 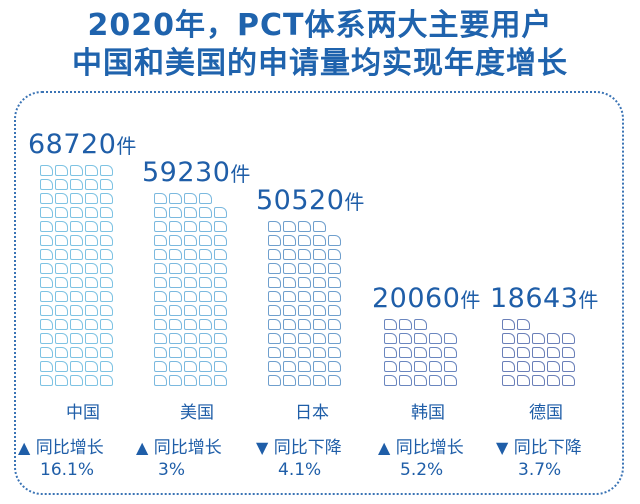 I want to click on chart-title-line2: 中国和美国的申请量均实现年度增长, so click(x=320, y=63).